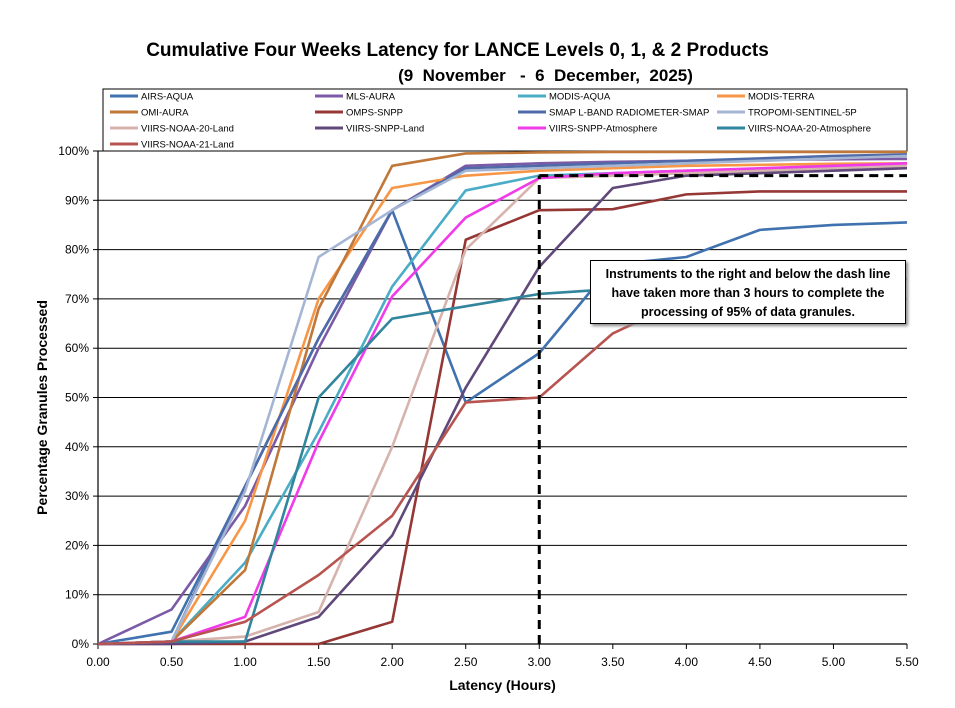 This screenshot has height=708, width=955. I want to click on x-tick-label: 1.00, so click(245, 662).